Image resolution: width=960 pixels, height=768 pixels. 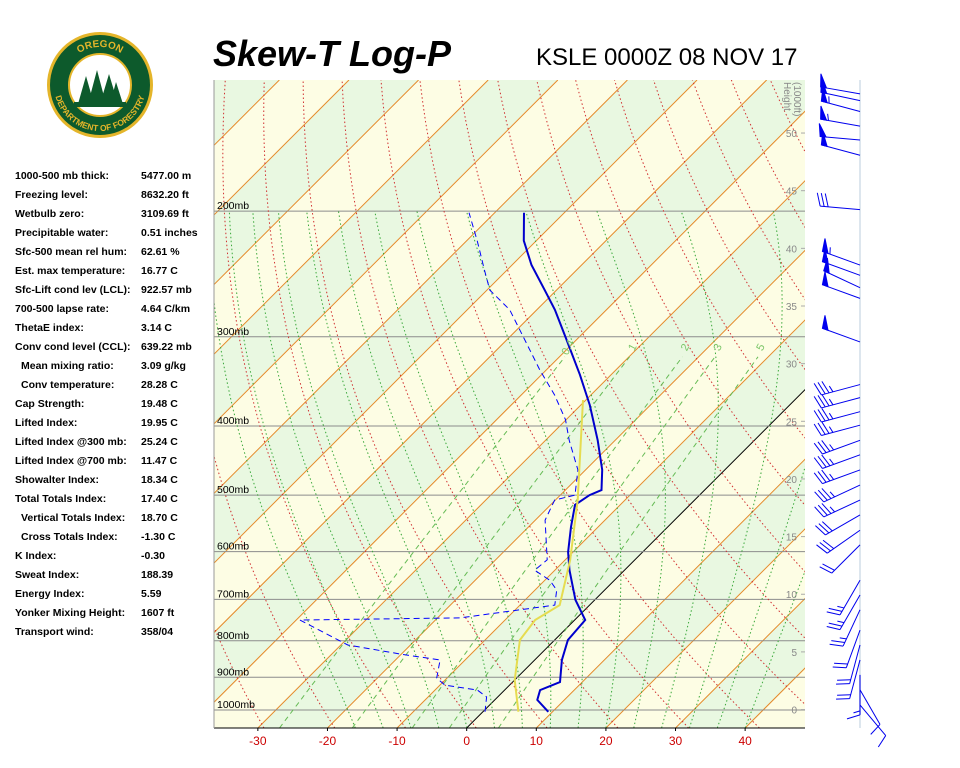 I want to click on logo-top-path: OREGON, so click(x=100, y=47).